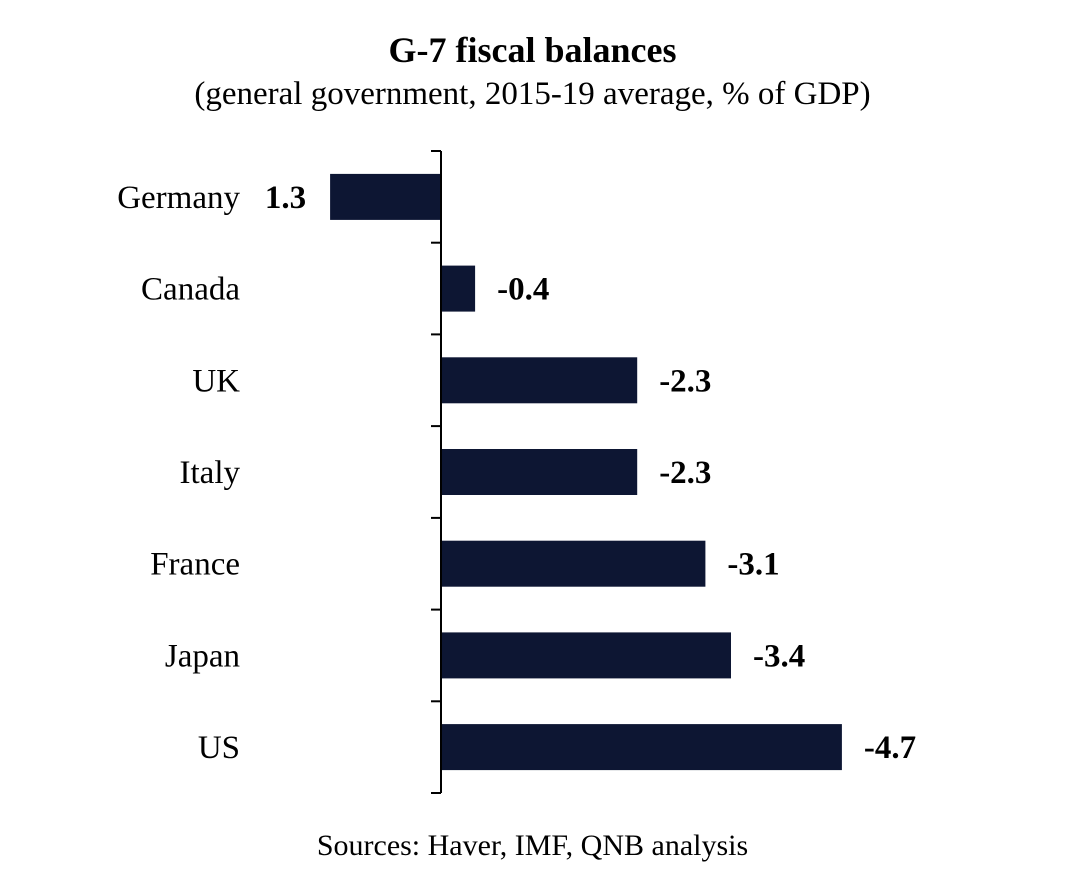 The image size is (1065, 889). Describe the element at coordinates (195, 565) in the screenshot. I see `category-label: France` at that location.